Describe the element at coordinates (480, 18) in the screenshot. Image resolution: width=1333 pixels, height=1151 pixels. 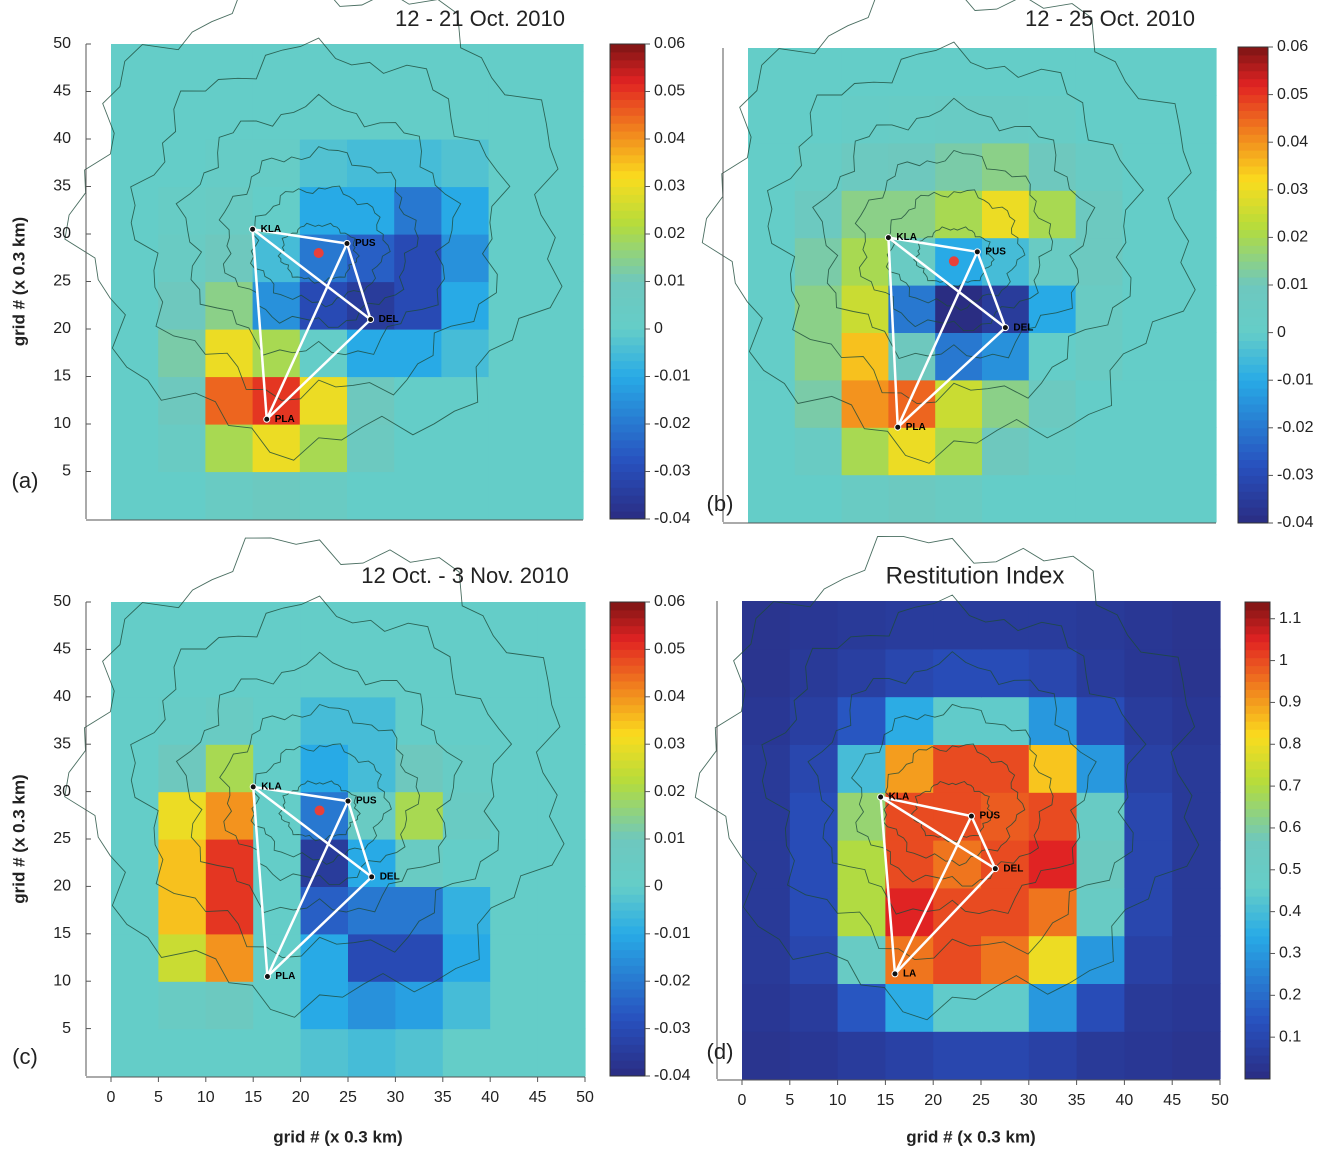
I see `chart-title: 12 - 21 Oct. 2010` at that location.